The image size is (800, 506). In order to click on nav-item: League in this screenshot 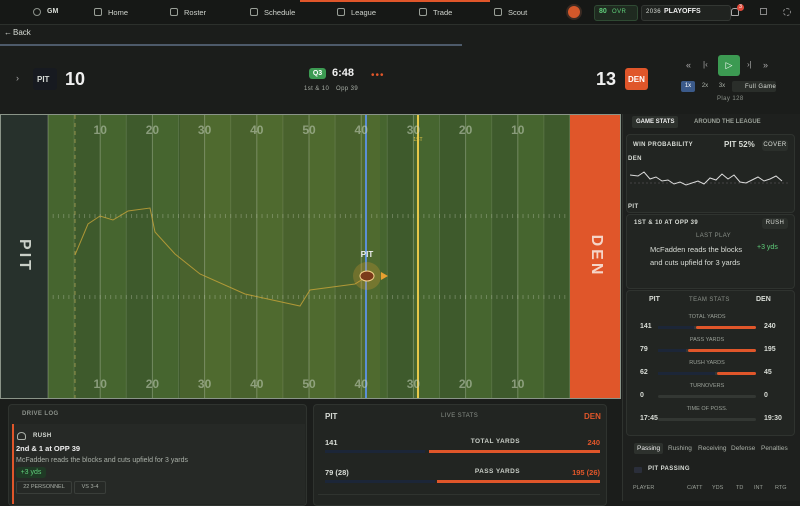, I will do `click(364, 12)`.